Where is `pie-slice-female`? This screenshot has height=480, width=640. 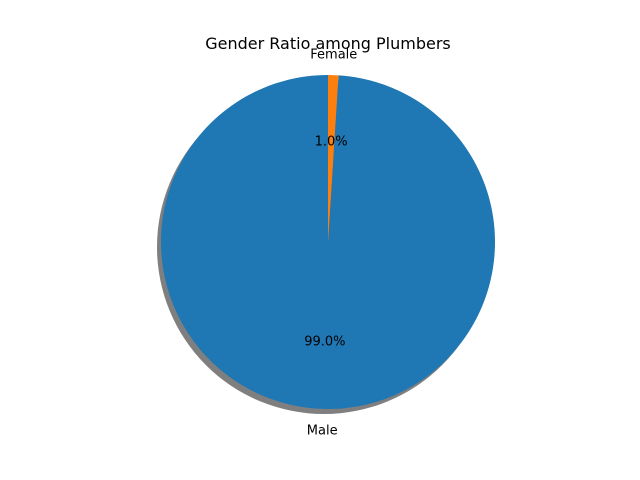 pie-slice-female is located at coordinates (333, 158).